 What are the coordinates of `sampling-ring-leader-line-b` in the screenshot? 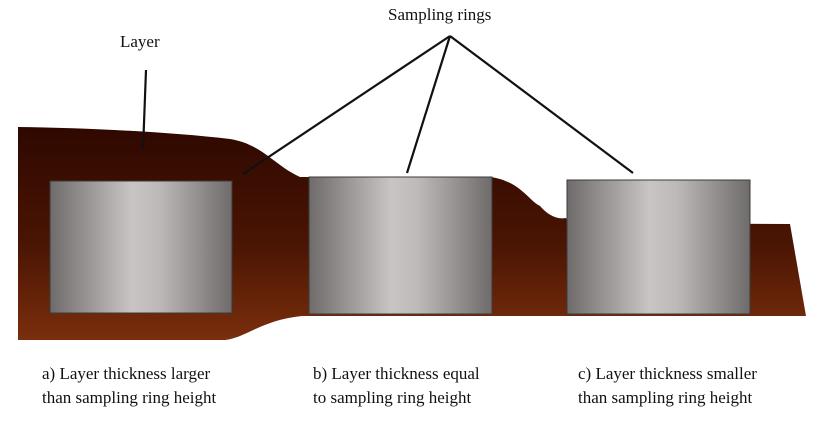 It's located at (428, 104).